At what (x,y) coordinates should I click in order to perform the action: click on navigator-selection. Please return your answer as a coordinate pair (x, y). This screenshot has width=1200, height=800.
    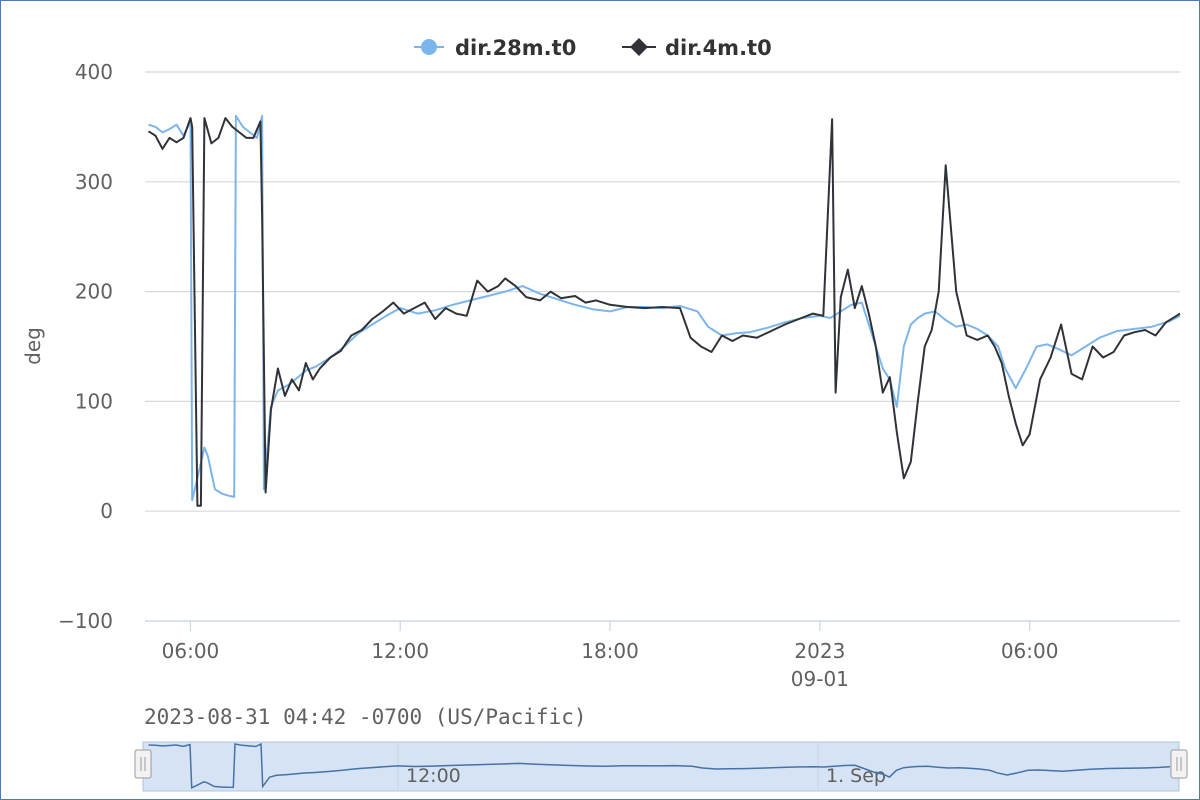
    Looking at the image, I should click on (661, 766).